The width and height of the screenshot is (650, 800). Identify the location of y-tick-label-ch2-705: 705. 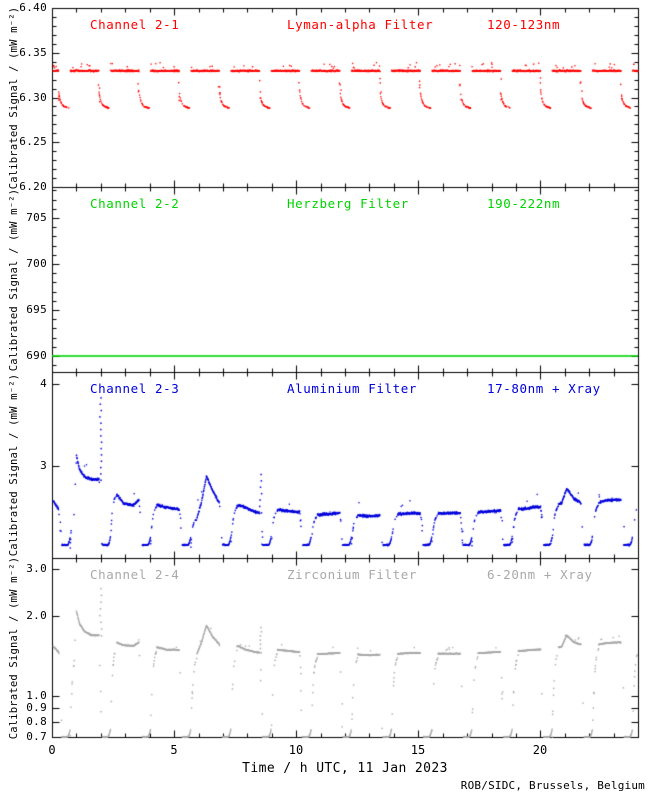
(36, 217).